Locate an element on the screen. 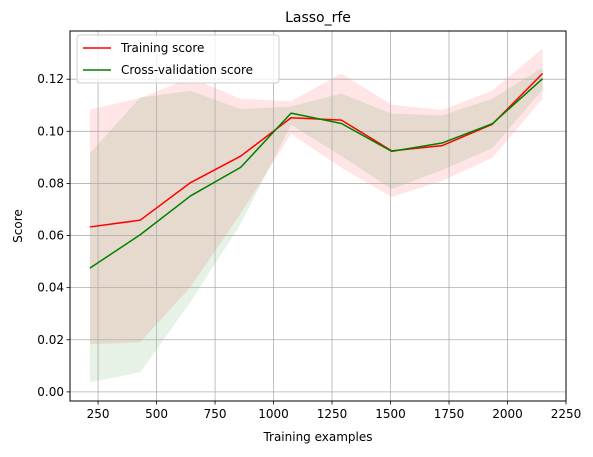 This screenshot has width=593, height=457. y-tick-label: 0.06 is located at coordinates (50, 236).